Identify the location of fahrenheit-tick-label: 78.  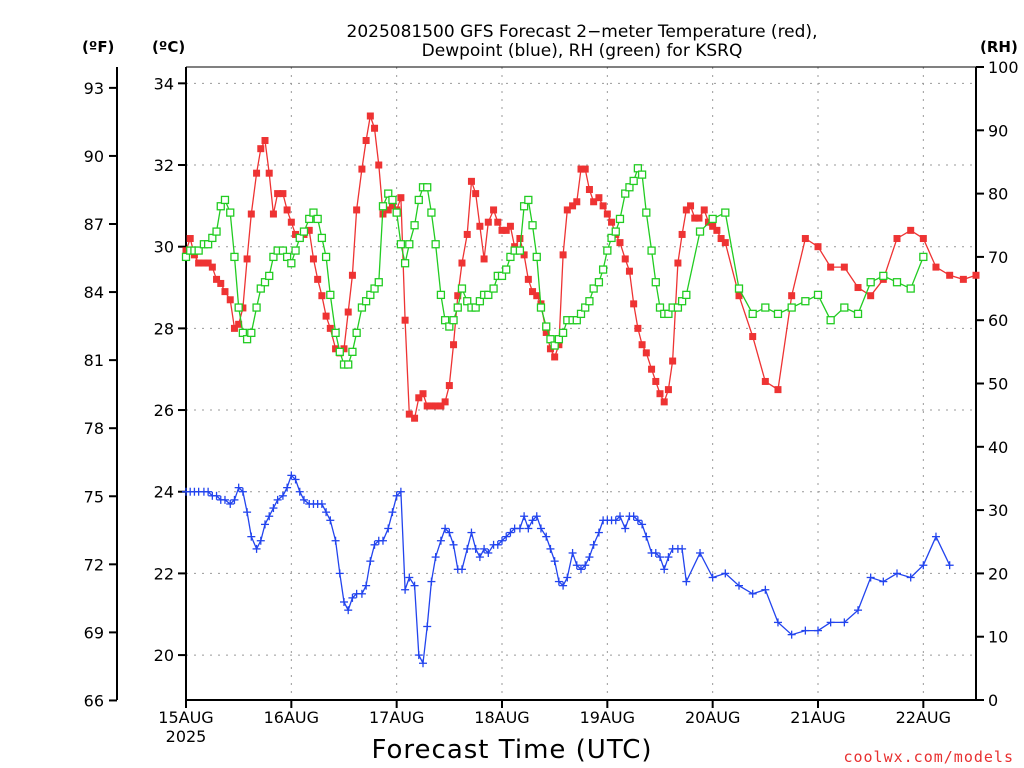
(94, 428).